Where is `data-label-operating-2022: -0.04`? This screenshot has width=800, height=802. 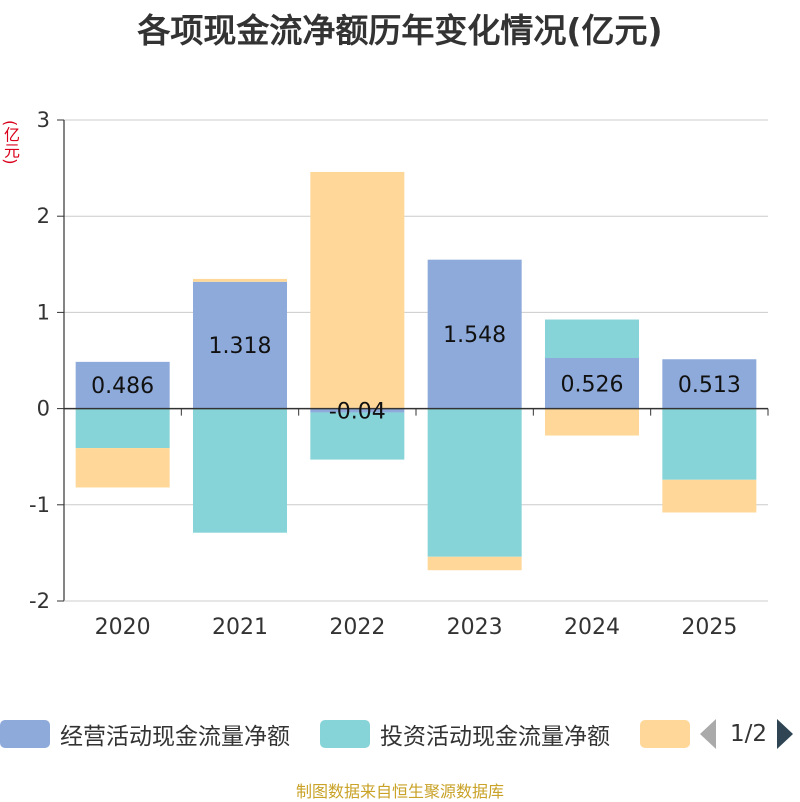 data-label-operating-2022: -0.04 is located at coordinates (357, 412).